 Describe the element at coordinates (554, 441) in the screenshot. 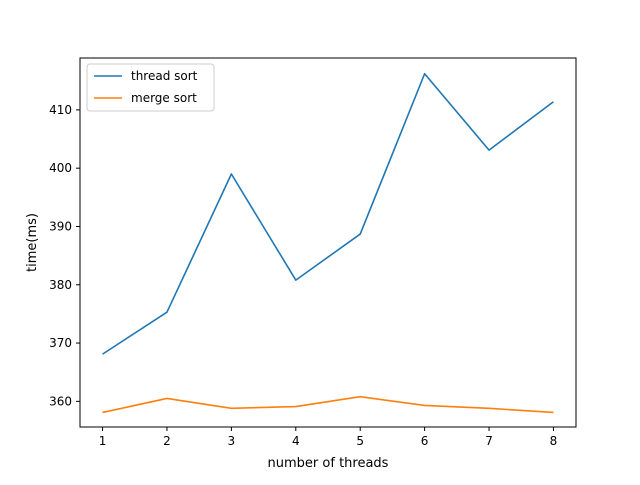

I see `x-tick-label: 8` at that location.